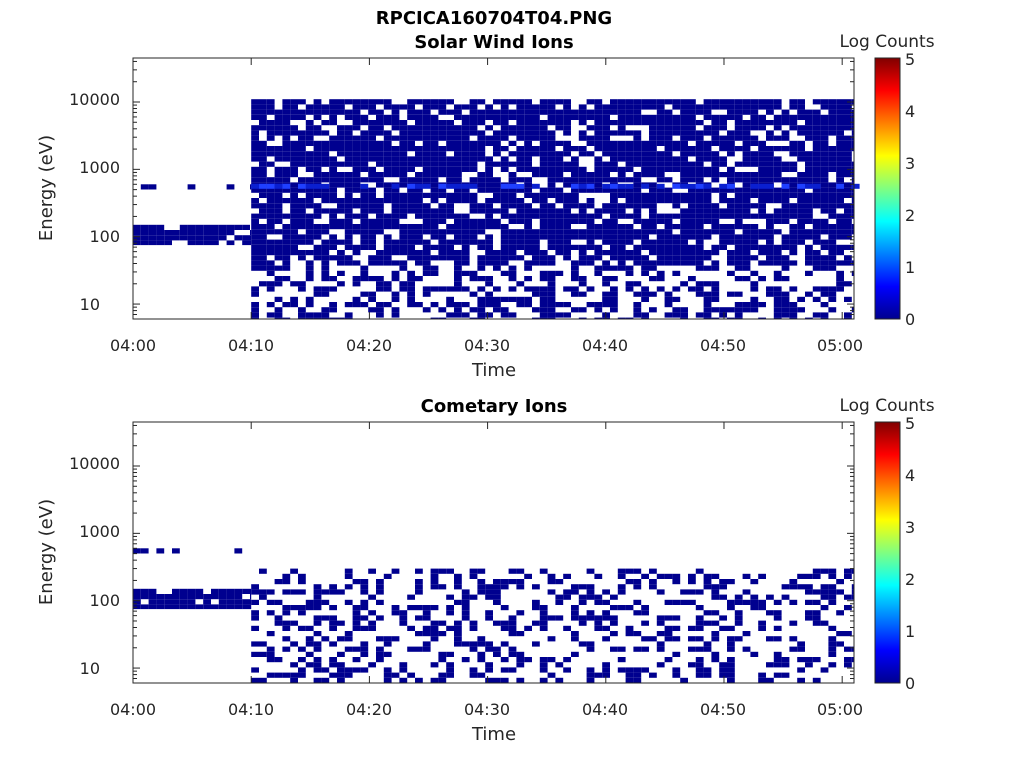  What do you see at coordinates (910, 111) in the screenshot?
I see `colorbar-tick-label: 4` at bounding box center [910, 111].